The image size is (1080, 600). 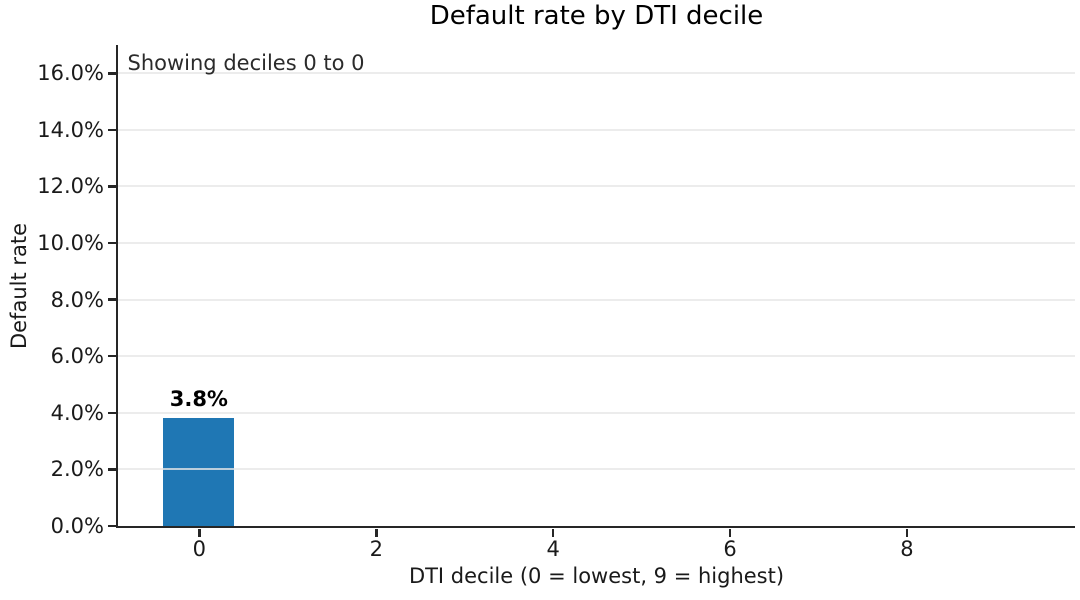 I want to click on x-tick-label: 6, so click(x=730, y=549).